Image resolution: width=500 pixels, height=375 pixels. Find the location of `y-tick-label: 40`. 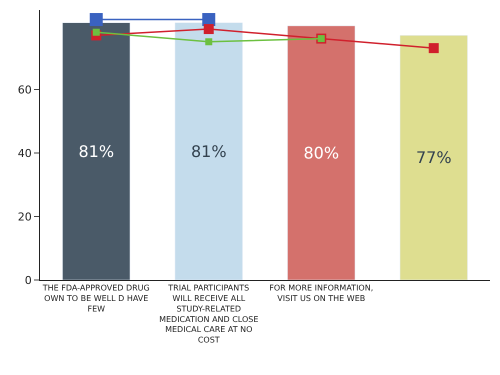

y-tick-label: 40 is located at coordinates (25, 153).